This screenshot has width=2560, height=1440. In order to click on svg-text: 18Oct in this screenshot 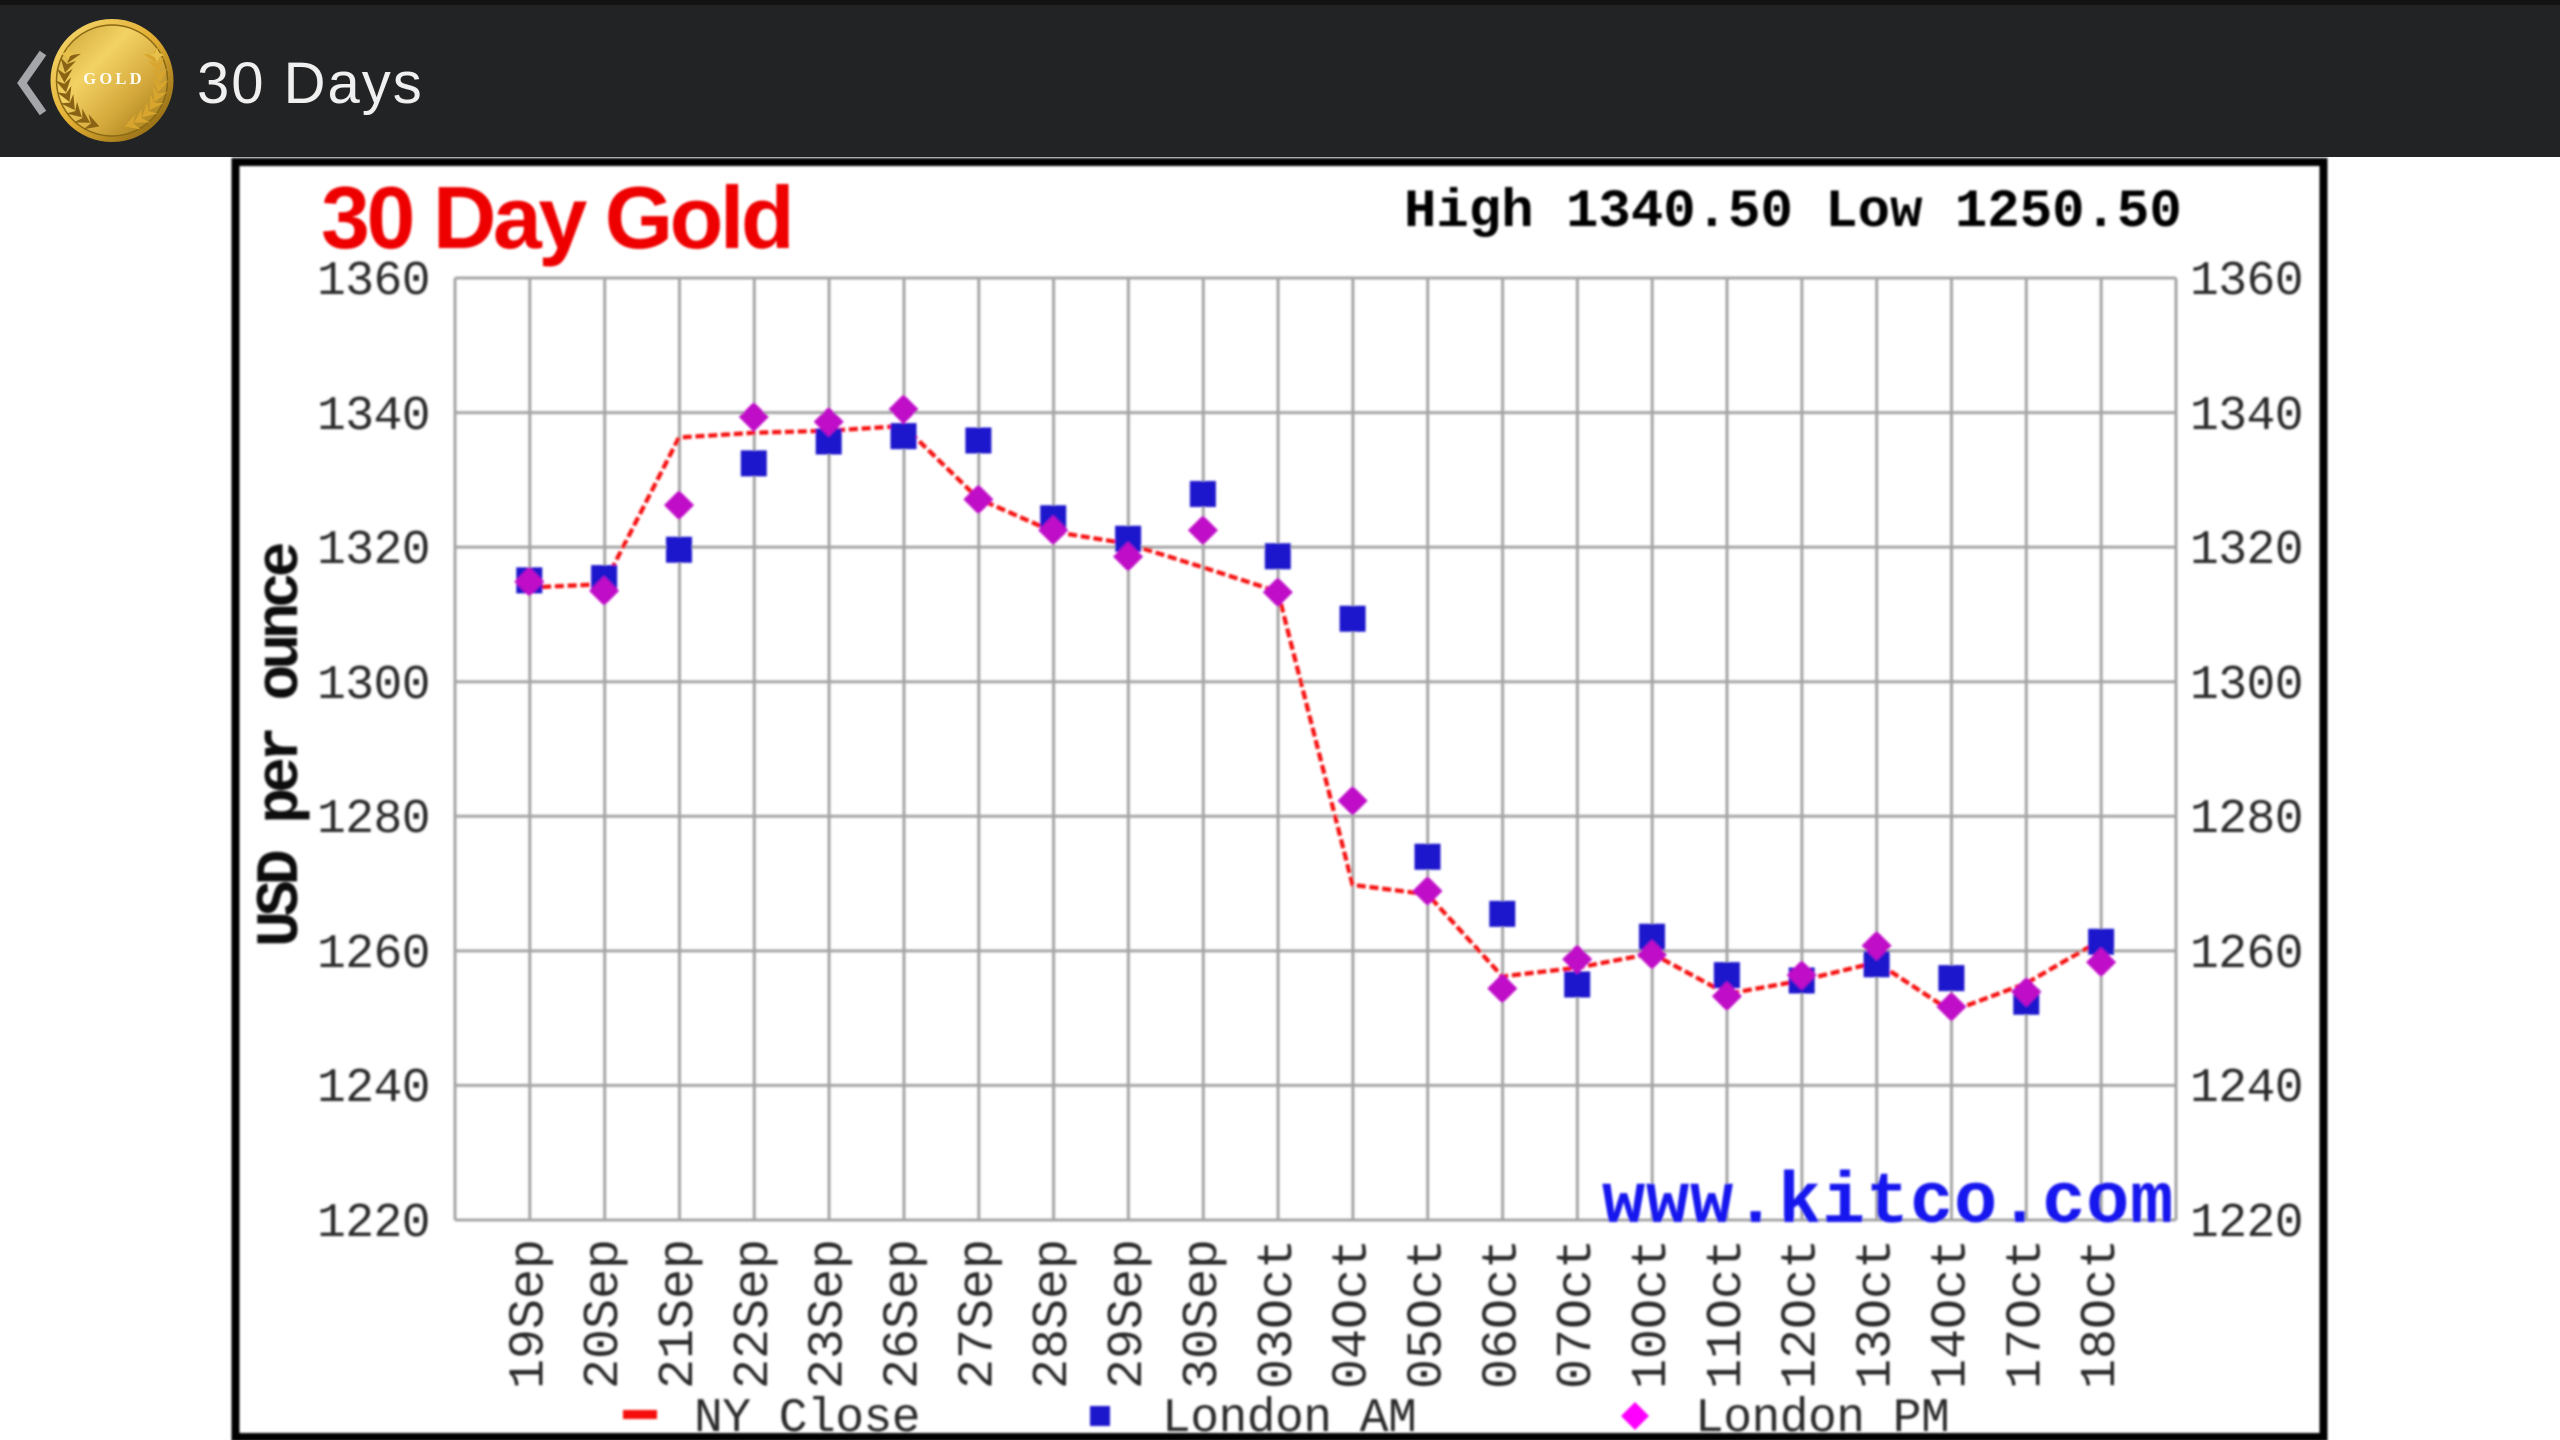, I will do `click(2101, 1314)`.